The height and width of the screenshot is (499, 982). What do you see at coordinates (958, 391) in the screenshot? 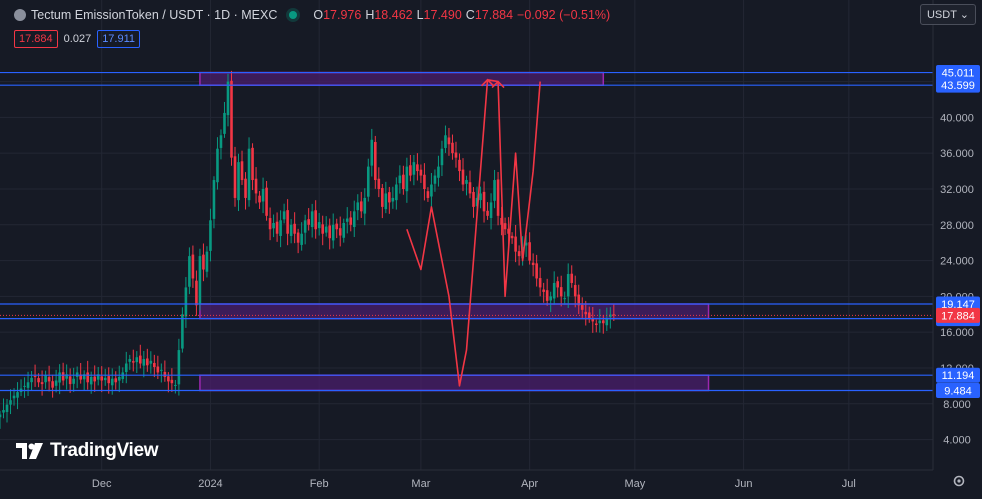
I see `price-level-tag: 9.484` at bounding box center [958, 391].